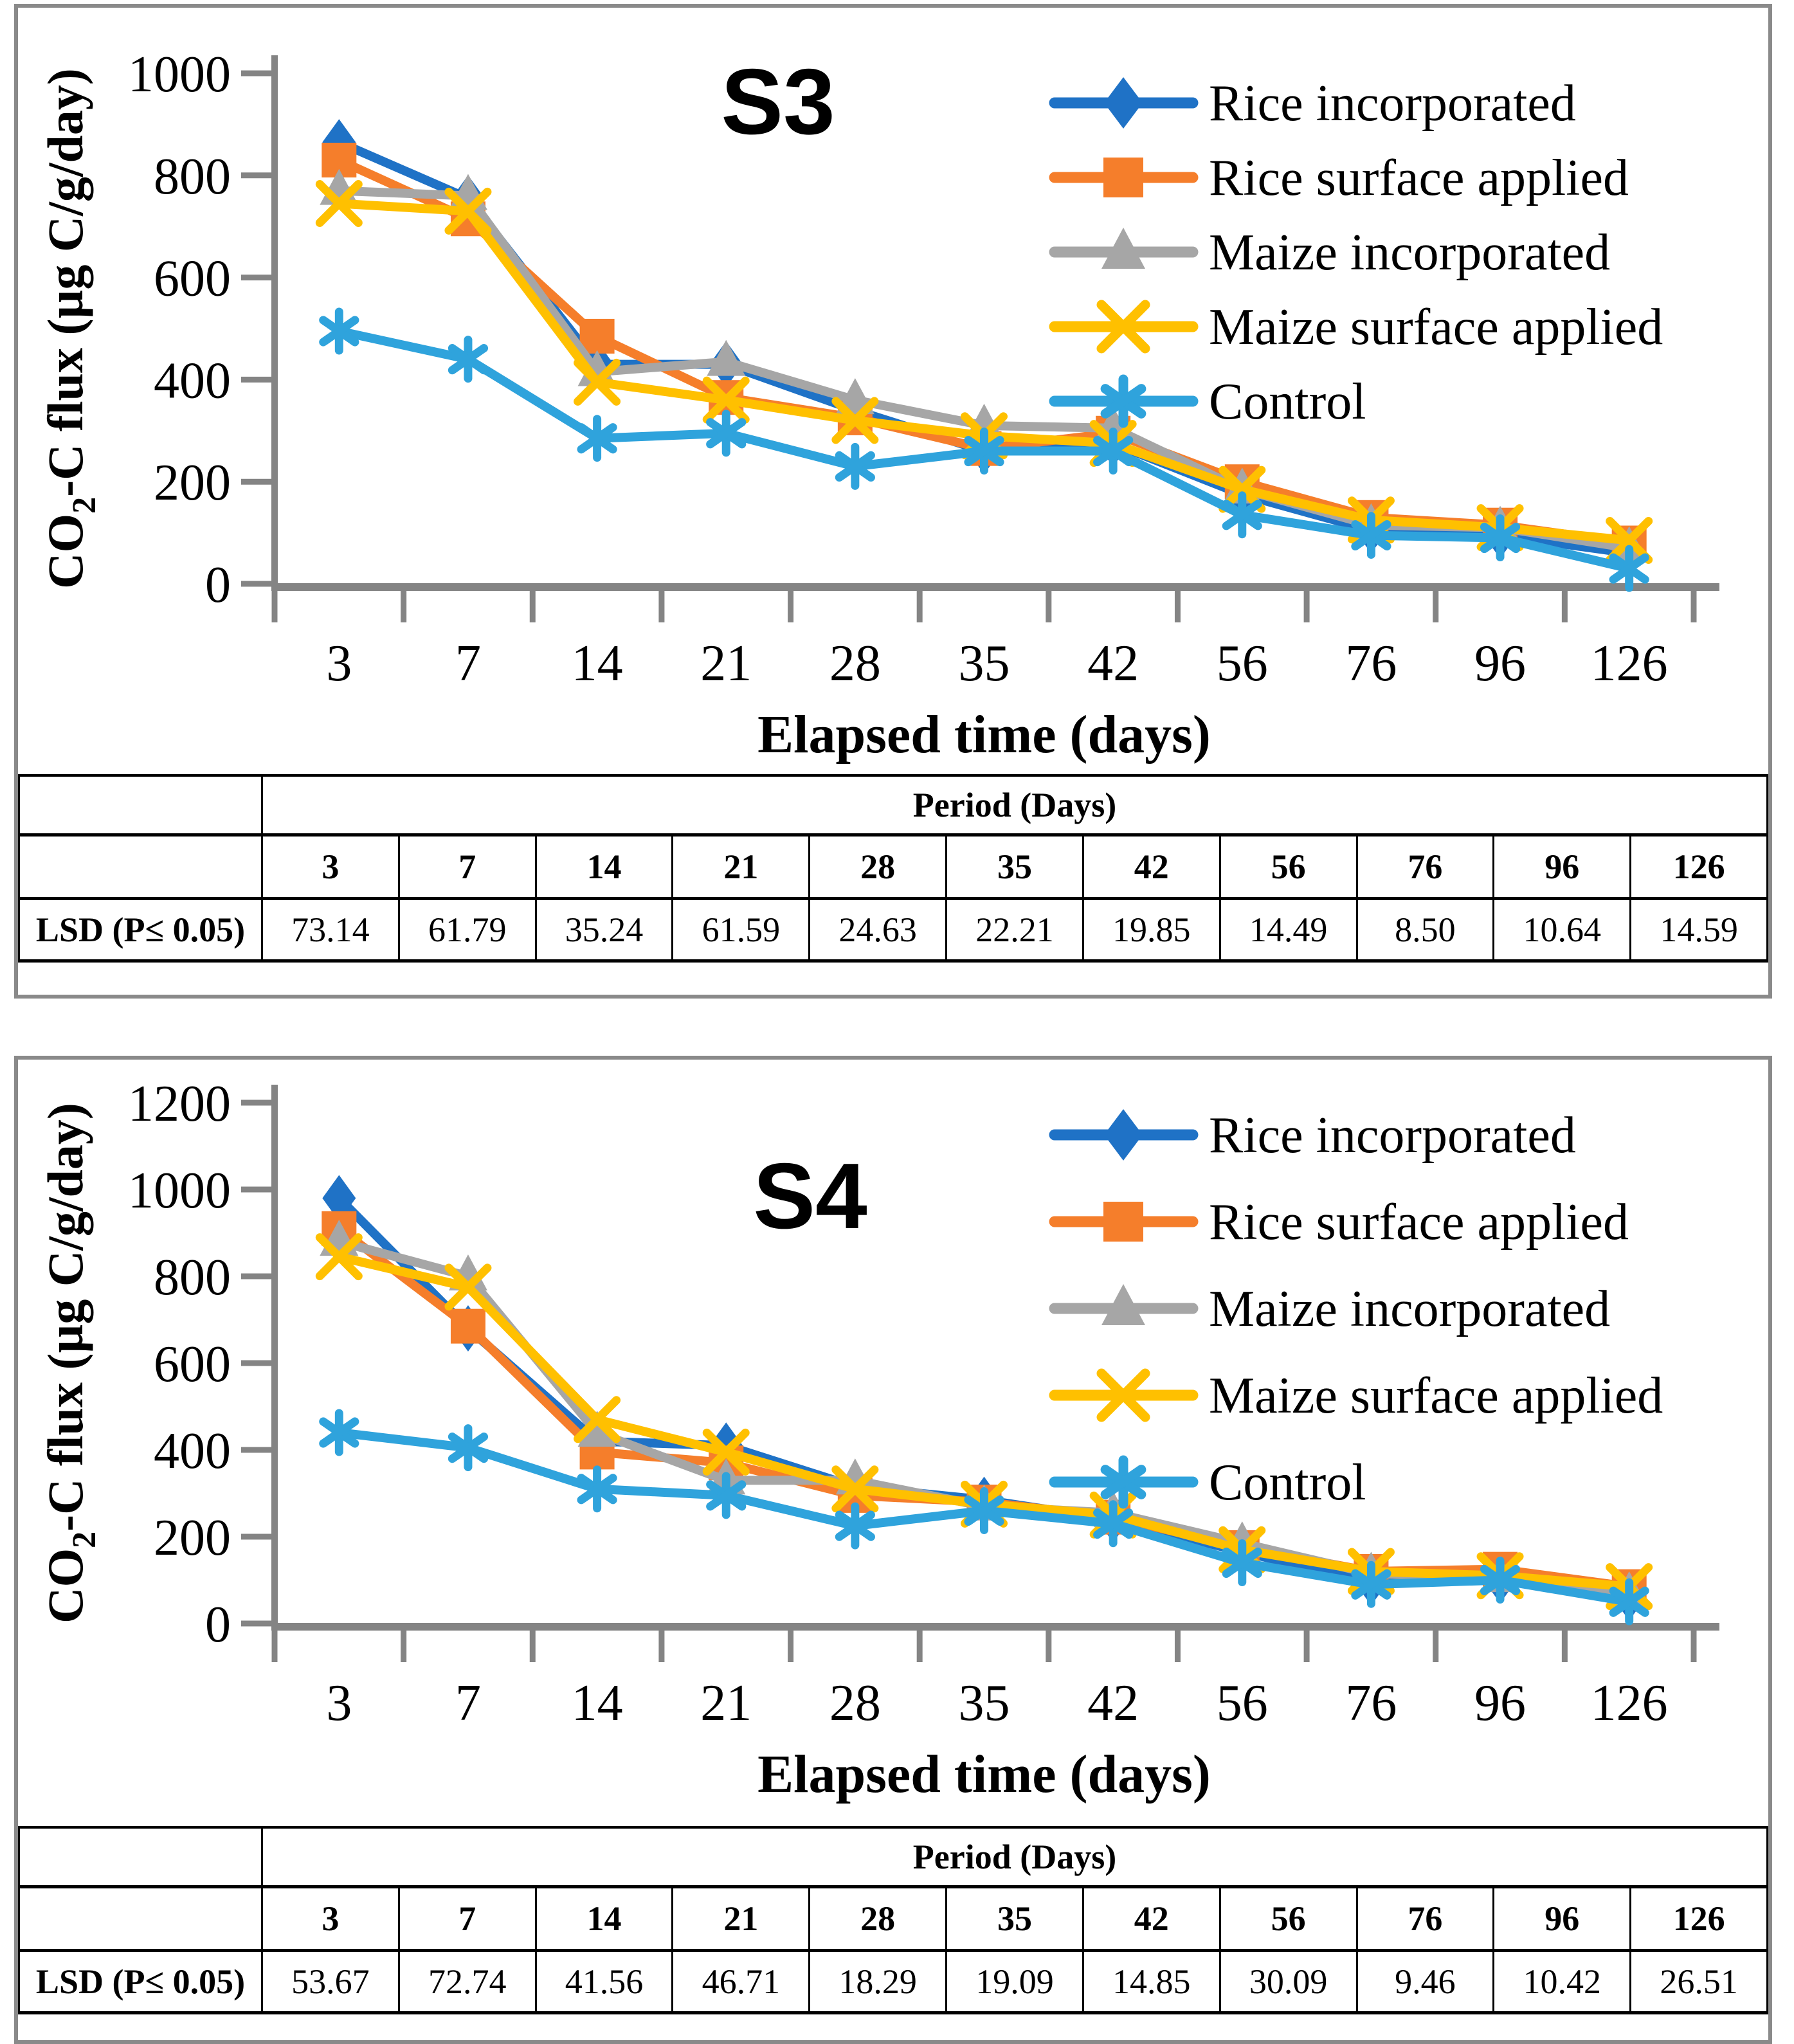  Describe the element at coordinates (339, 663) in the screenshot. I see `x-tick-label: 3` at that location.